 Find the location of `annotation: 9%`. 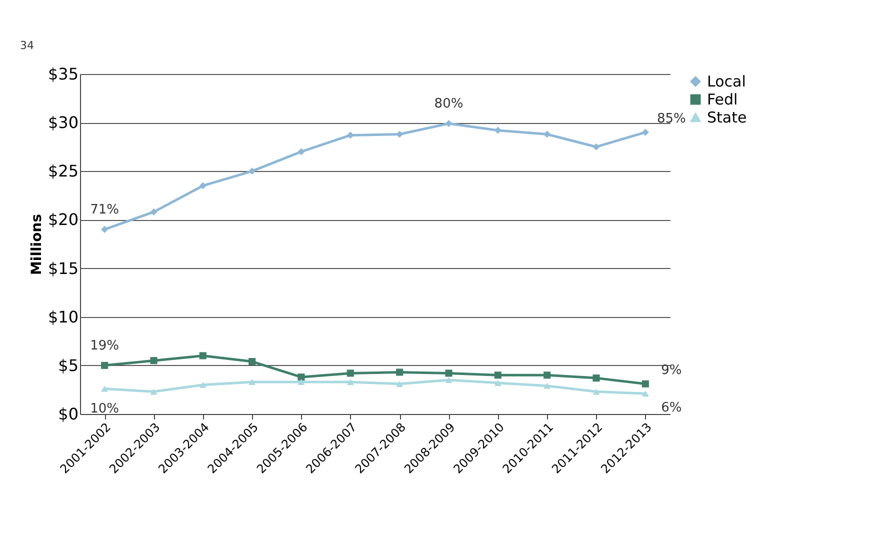

annotation: 9% is located at coordinates (671, 370).